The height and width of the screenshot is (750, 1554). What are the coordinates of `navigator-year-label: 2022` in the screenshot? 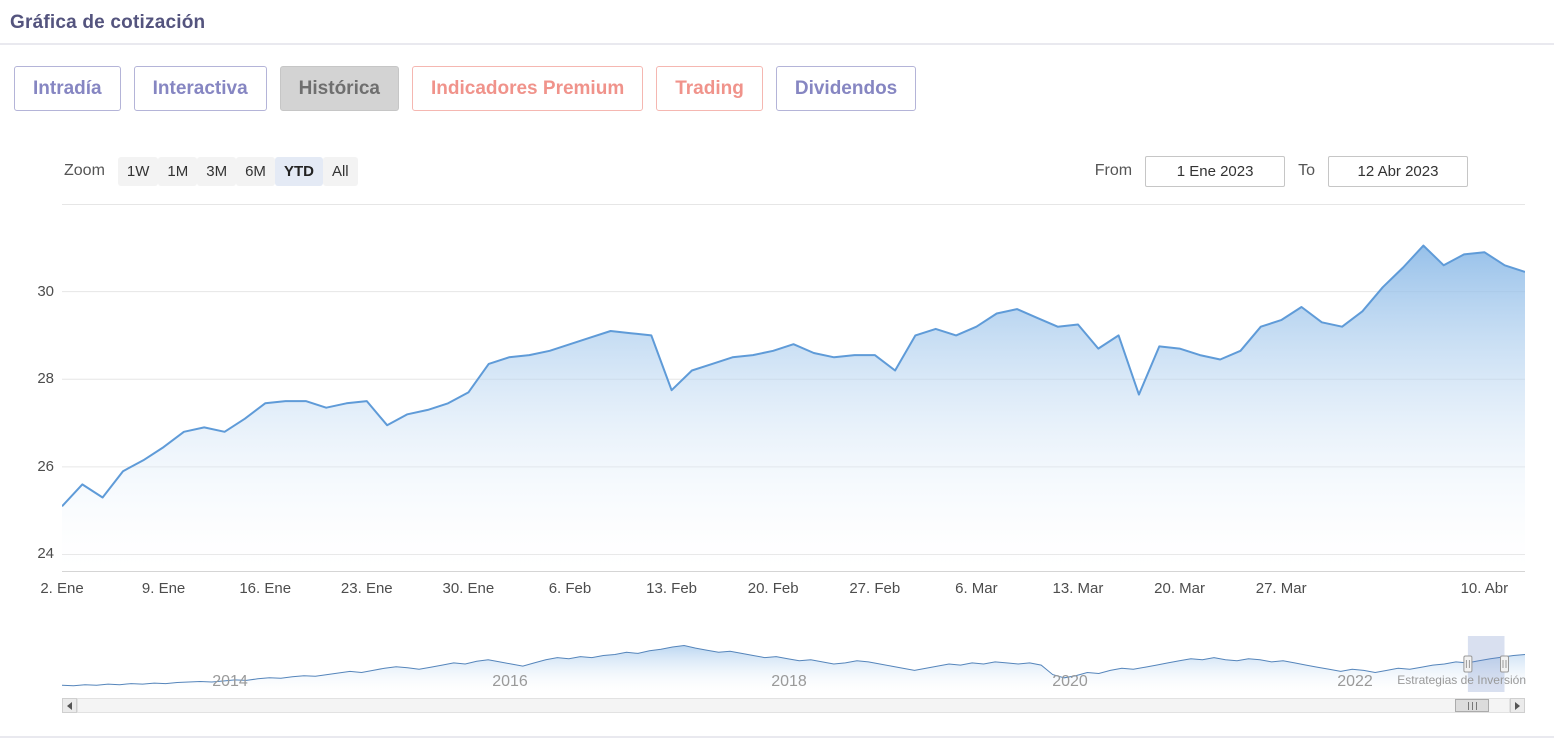 It's located at (1355, 681).